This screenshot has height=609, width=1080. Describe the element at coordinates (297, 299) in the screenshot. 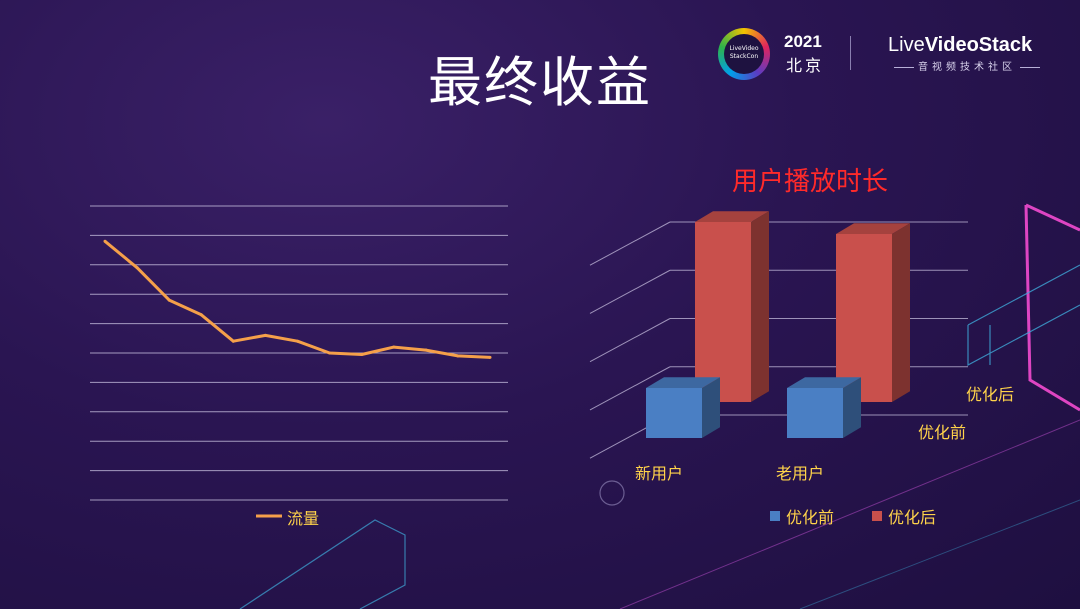

I see `line-chart-points` at that location.